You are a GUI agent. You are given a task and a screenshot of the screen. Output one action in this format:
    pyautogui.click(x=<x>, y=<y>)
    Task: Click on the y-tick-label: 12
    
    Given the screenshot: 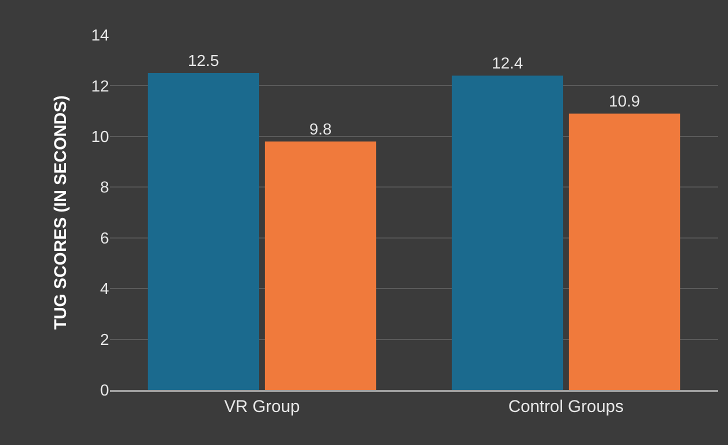 What is the action you would take?
    pyautogui.click(x=100, y=87)
    